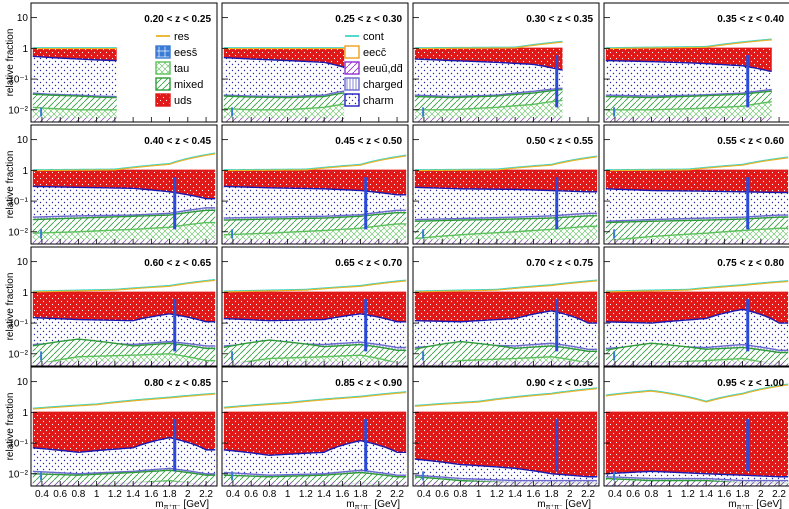 Image resolution: width=789 pixels, height=509 pixels. What do you see at coordinates (383, 85) in the screenshot?
I see `legend-label: charged` at bounding box center [383, 85].